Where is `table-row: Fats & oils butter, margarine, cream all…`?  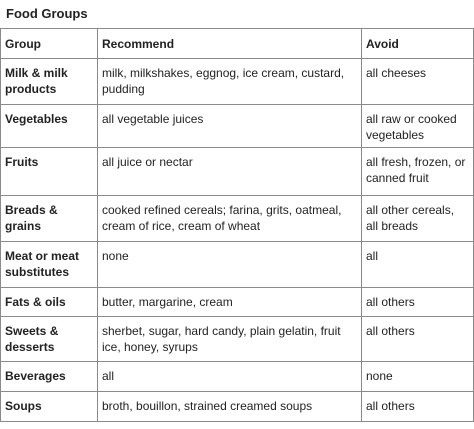
table-row: Fats & oils butter, margarine, cream all… is located at coordinates (237, 302).